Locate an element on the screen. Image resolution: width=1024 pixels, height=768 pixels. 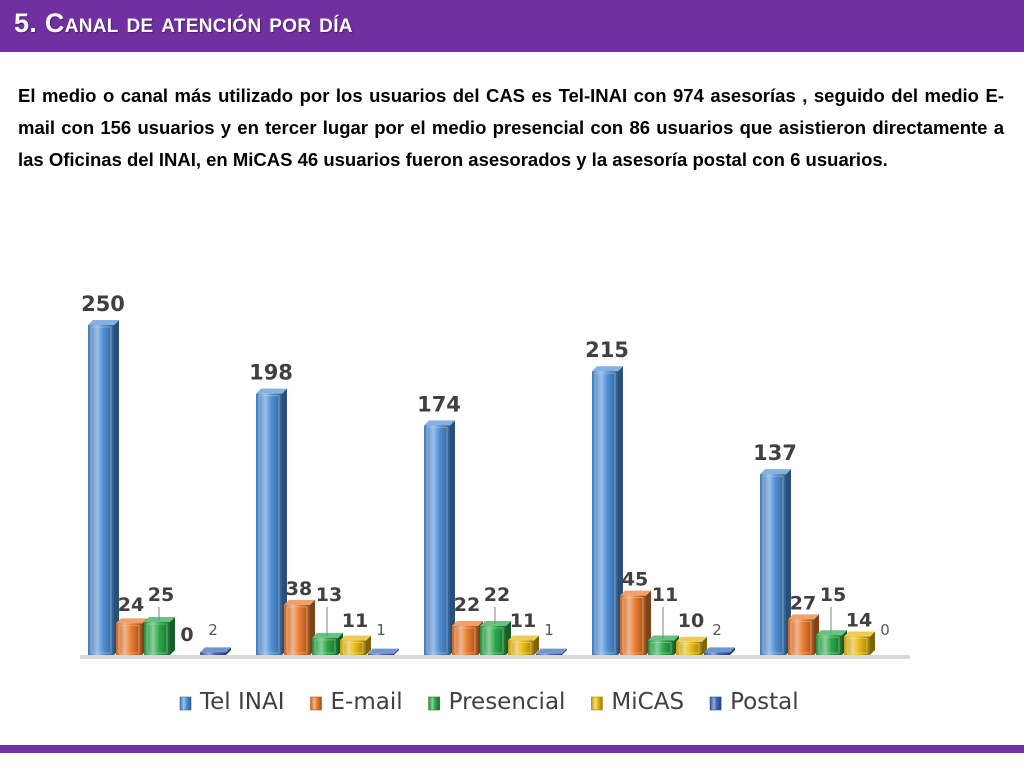
legend-item-email: E-mail is located at coordinates (356, 702).